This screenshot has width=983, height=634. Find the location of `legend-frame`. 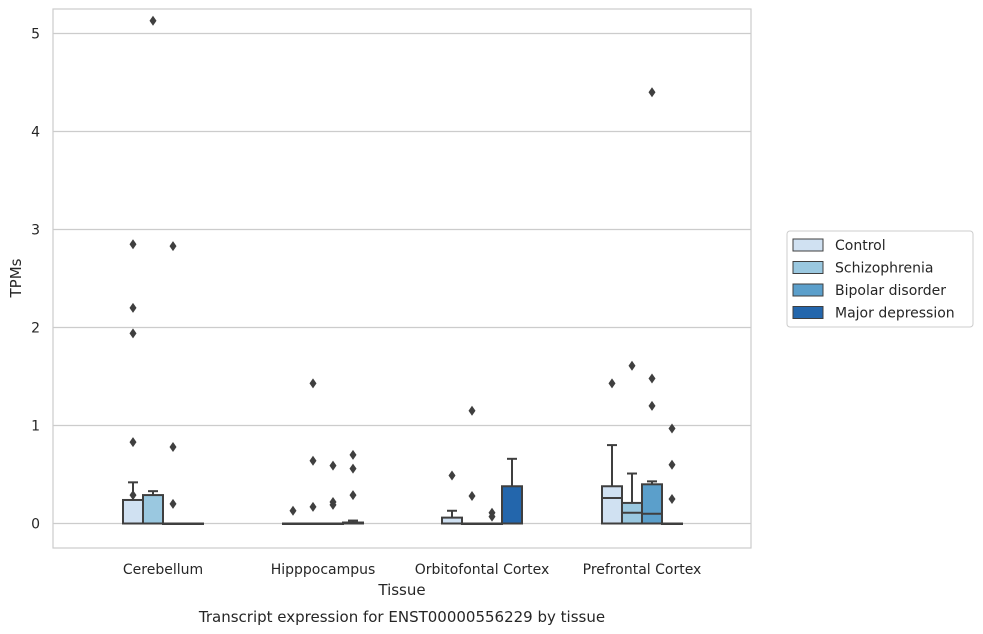

legend-frame is located at coordinates (880, 279).